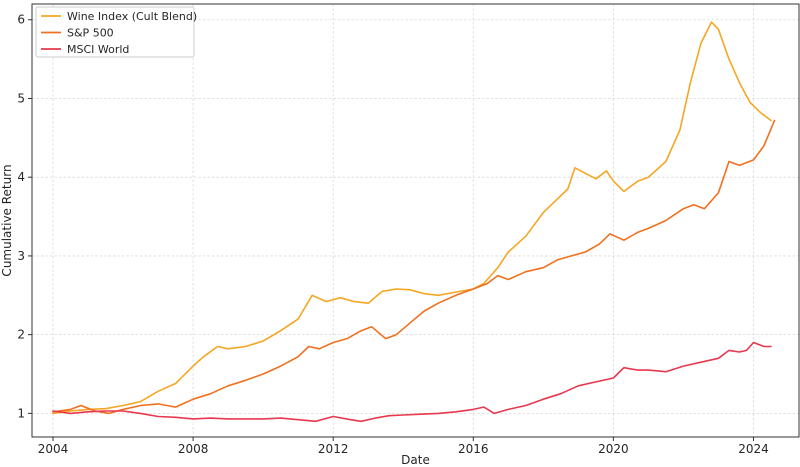  What do you see at coordinates (403, 446) in the screenshot?
I see `x-axis: 2004 2008 2012 2016 2020 2024` at bounding box center [403, 446].